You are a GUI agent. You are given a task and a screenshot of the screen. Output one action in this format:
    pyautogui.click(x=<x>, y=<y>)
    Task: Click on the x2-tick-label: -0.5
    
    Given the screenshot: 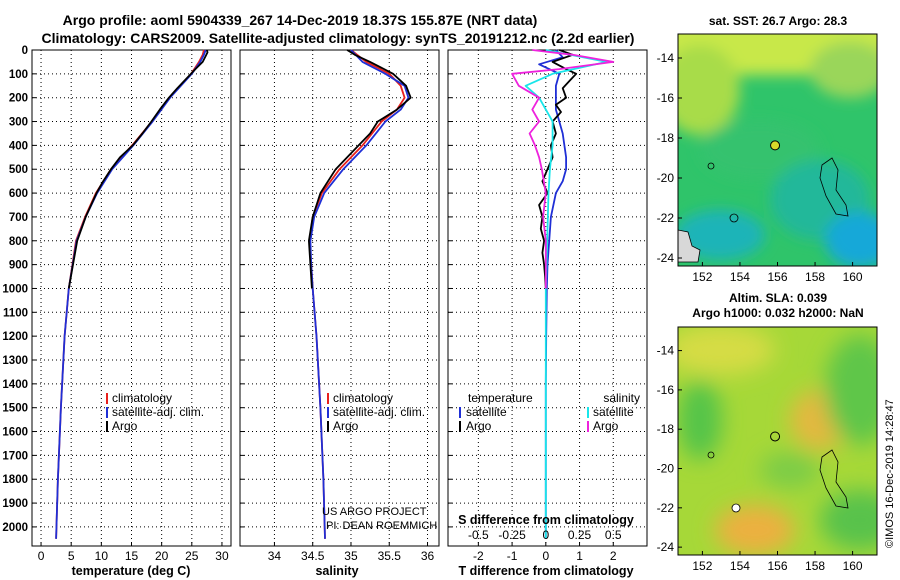 What is the action you would take?
    pyautogui.click(x=478, y=535)
    